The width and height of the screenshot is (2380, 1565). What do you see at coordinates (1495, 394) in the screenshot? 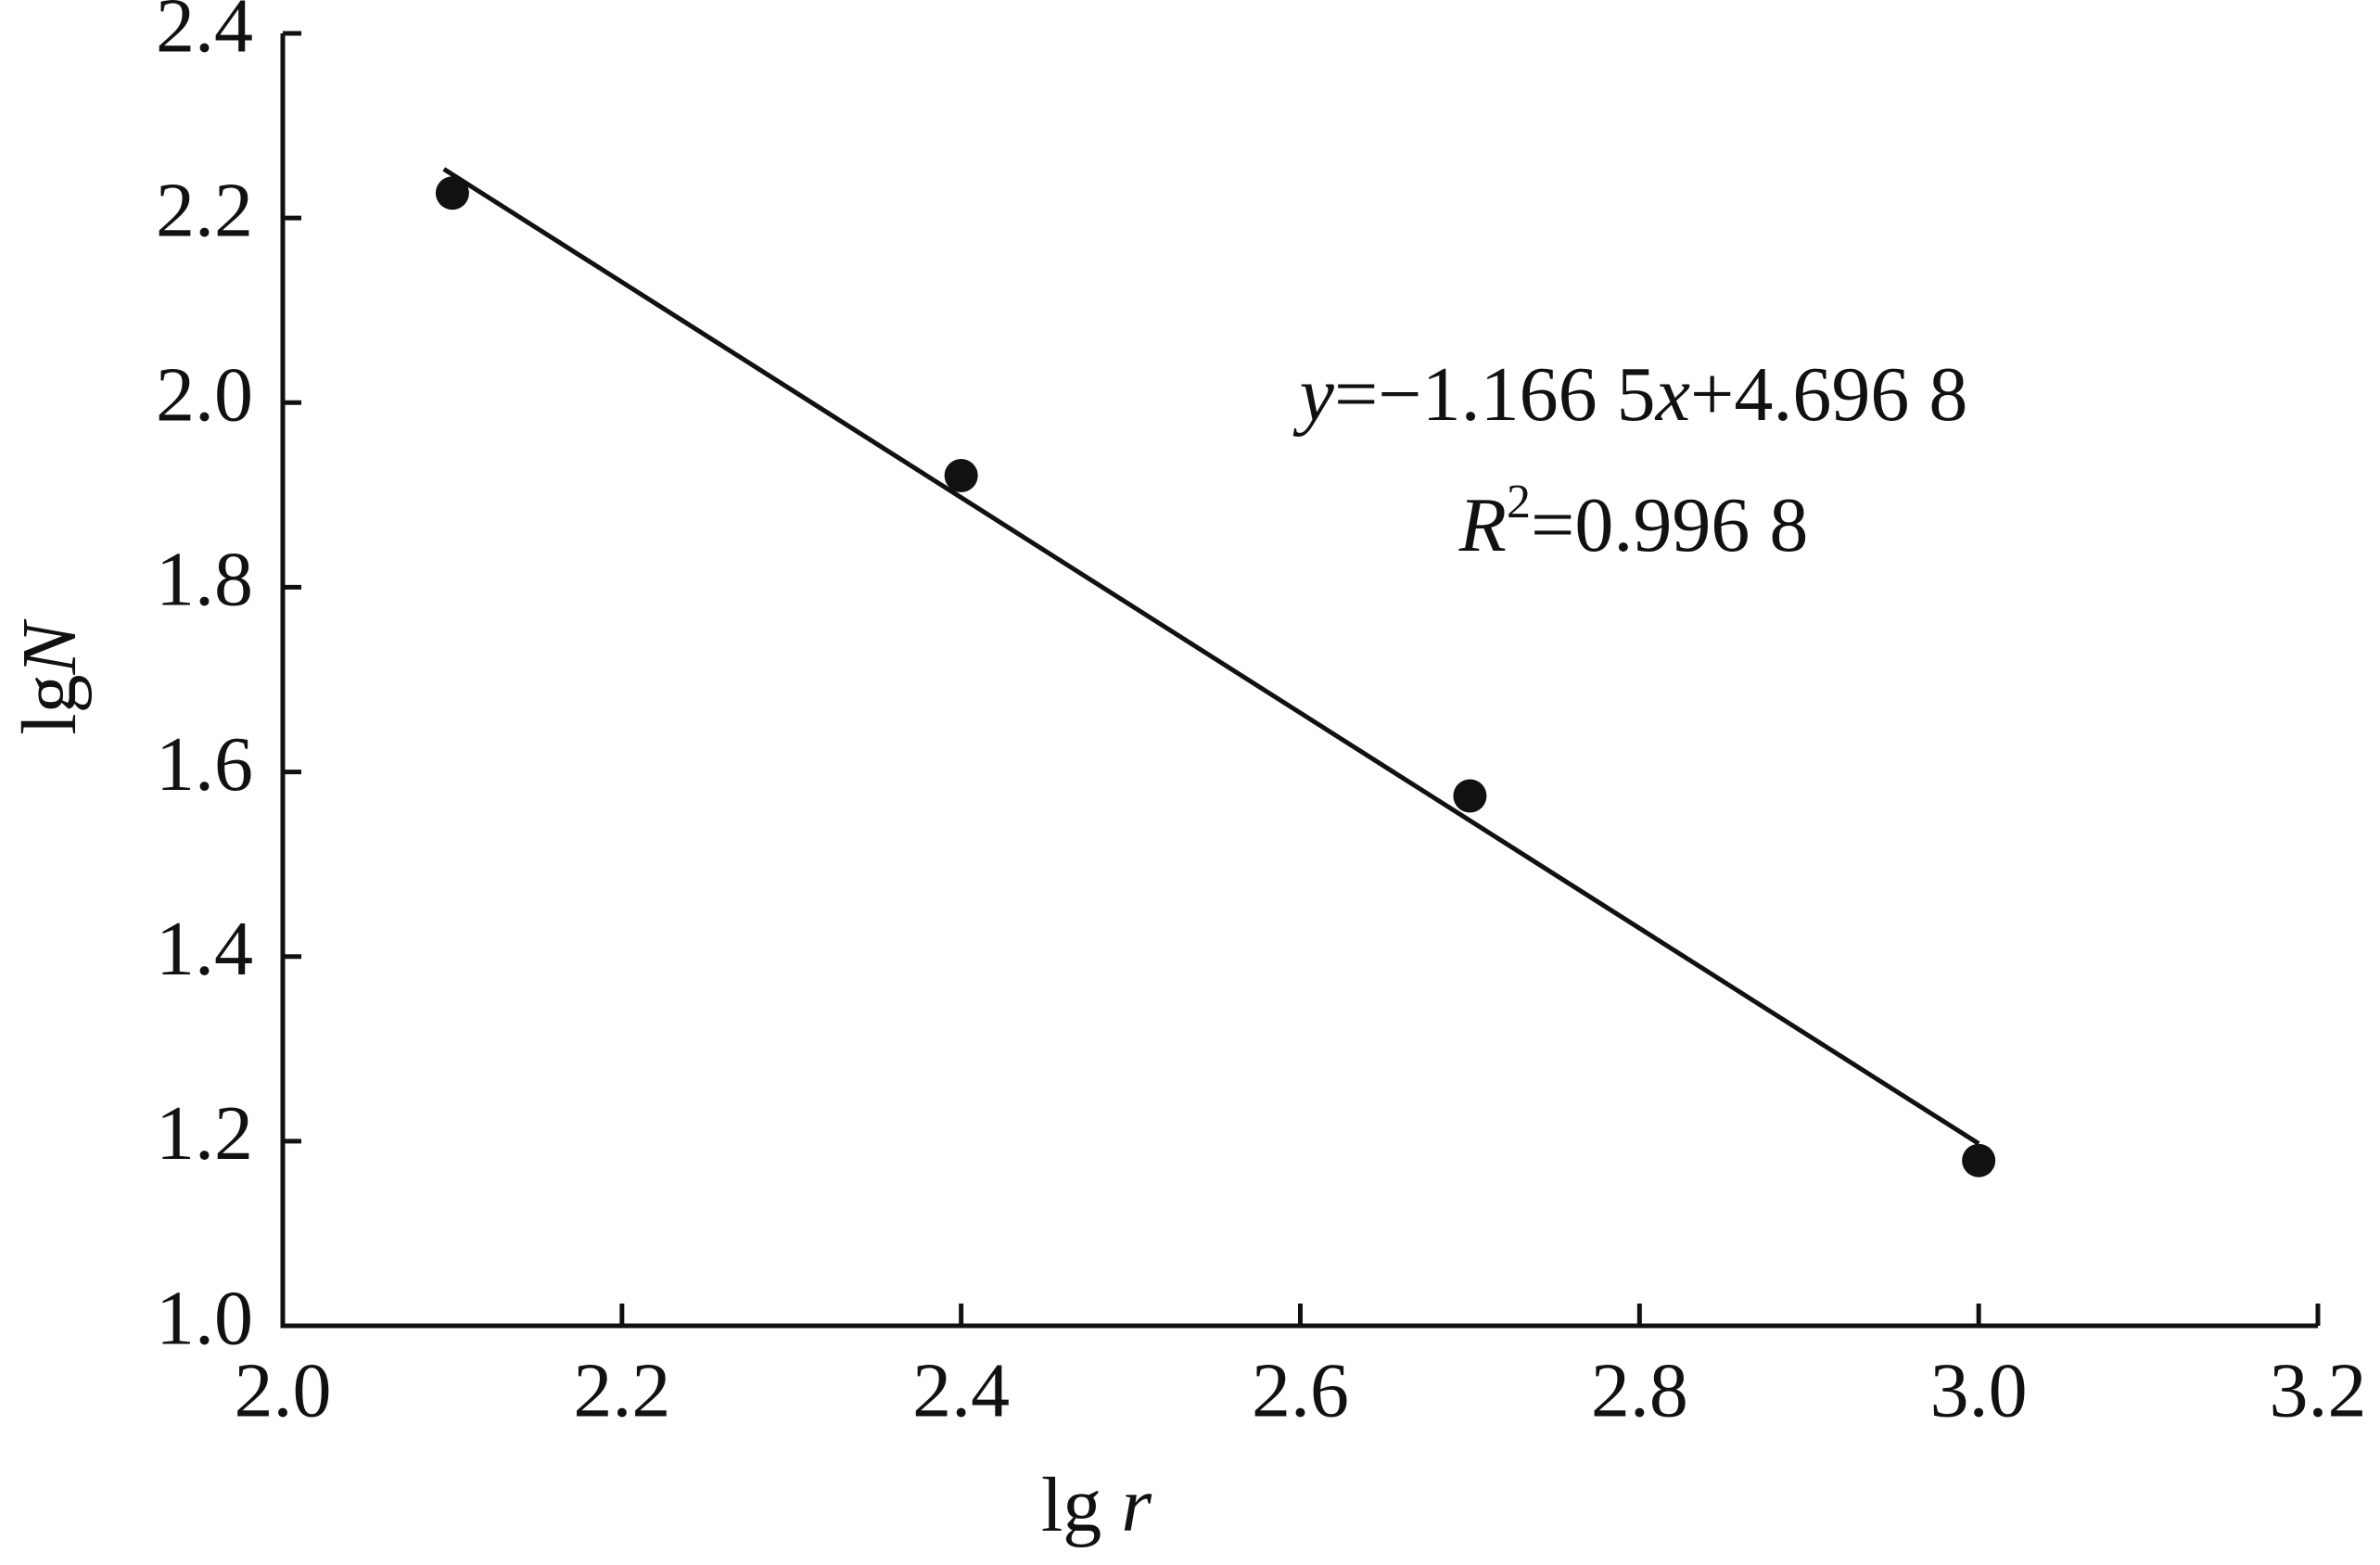
I see `equation-part: =−1.166 5` at bounding box center [1495, 394].